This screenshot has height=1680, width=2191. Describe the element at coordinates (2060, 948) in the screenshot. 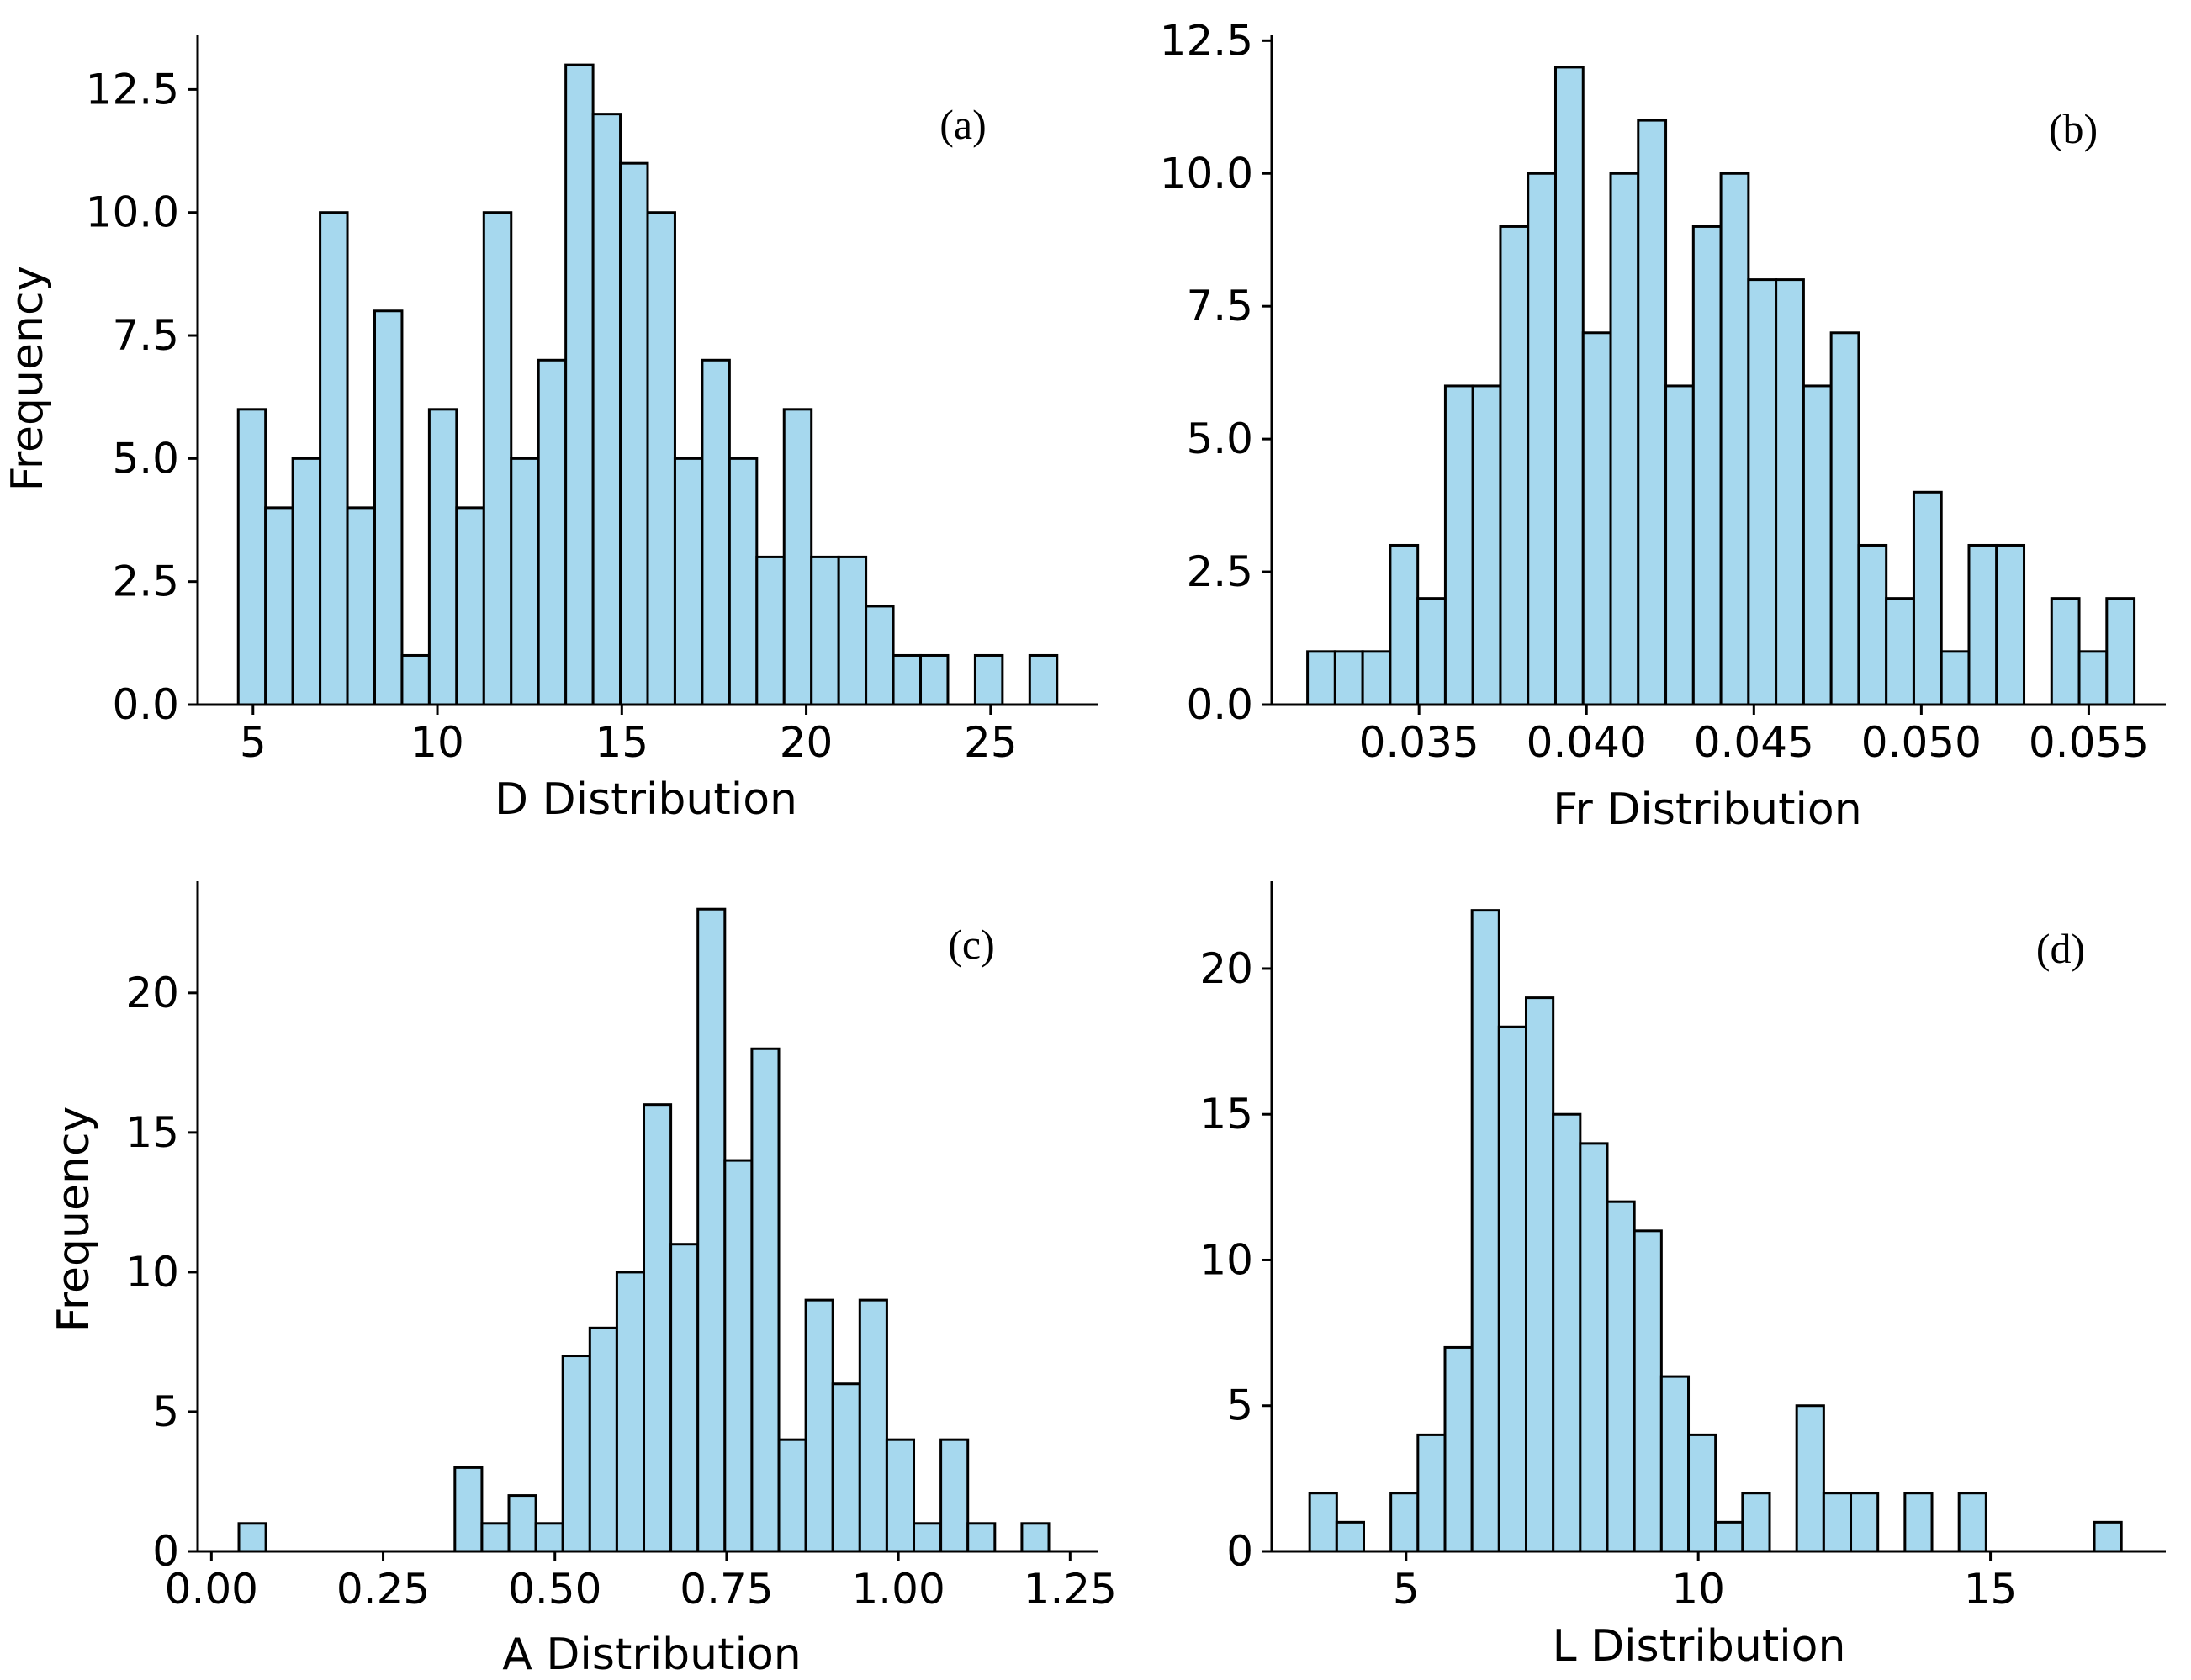

I see `panel-d-label: (d)` at that location.